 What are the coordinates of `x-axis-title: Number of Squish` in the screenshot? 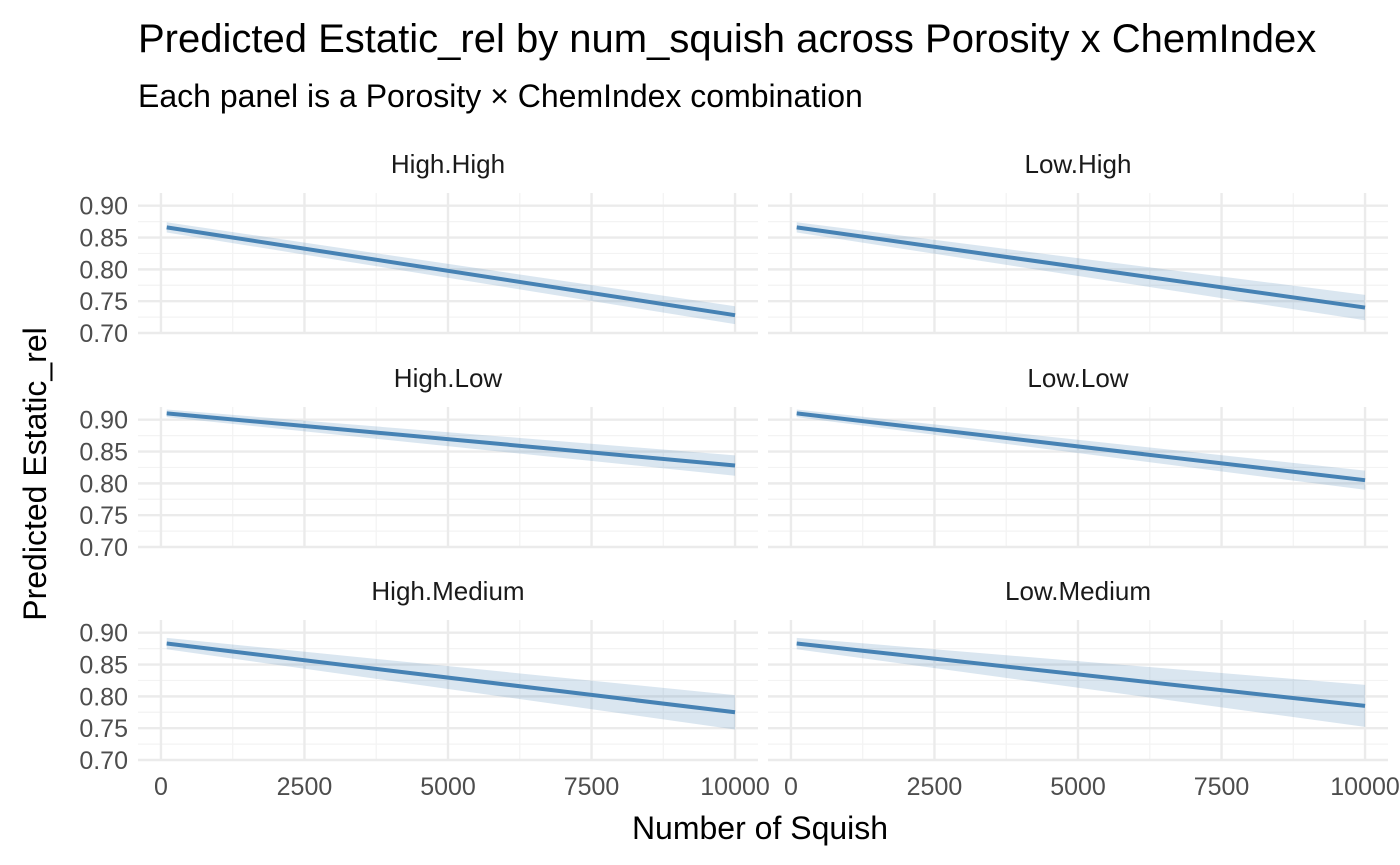 It's located at (760, 828).